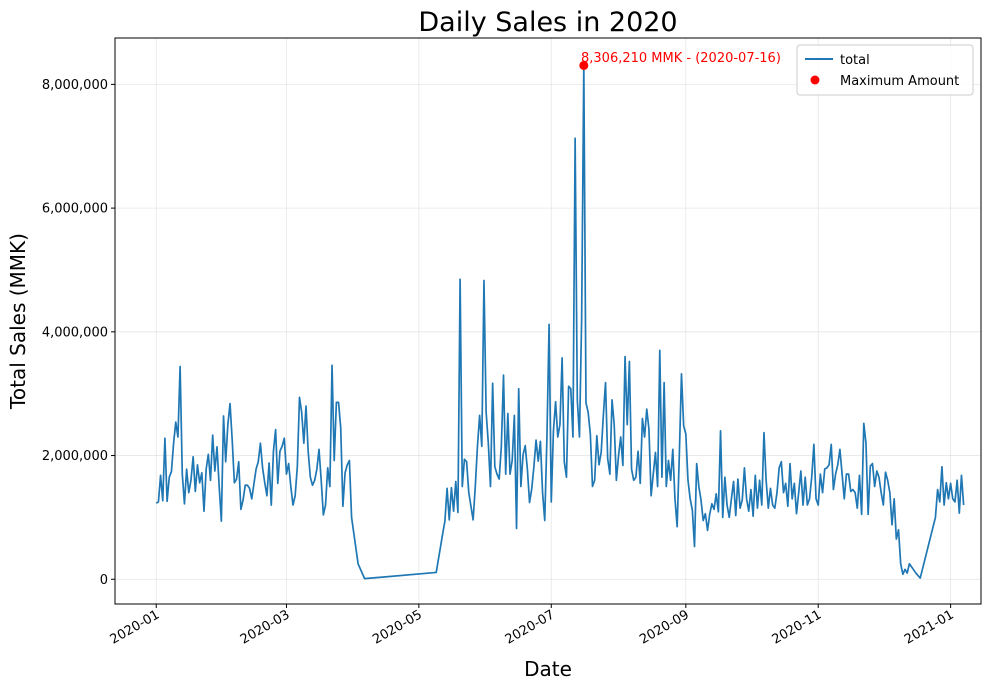 The width and height of the screenshot is (989, 689). I want to click on x-axis-label: Date, so click(548, 669).